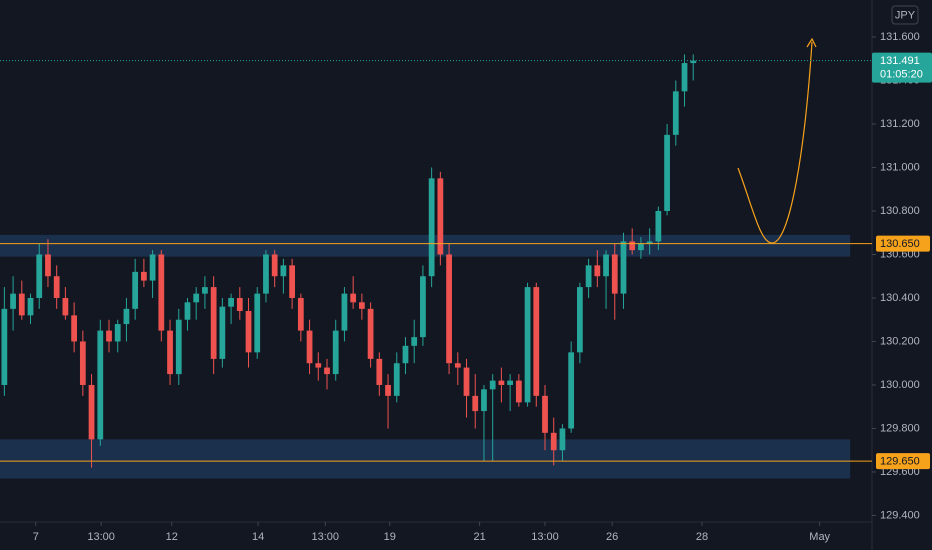 This screenshot has height=550, width=932. Describe the element at coordinates (900, 428) in the screenshot. I see `y-tick-label: 129.800` at that location.